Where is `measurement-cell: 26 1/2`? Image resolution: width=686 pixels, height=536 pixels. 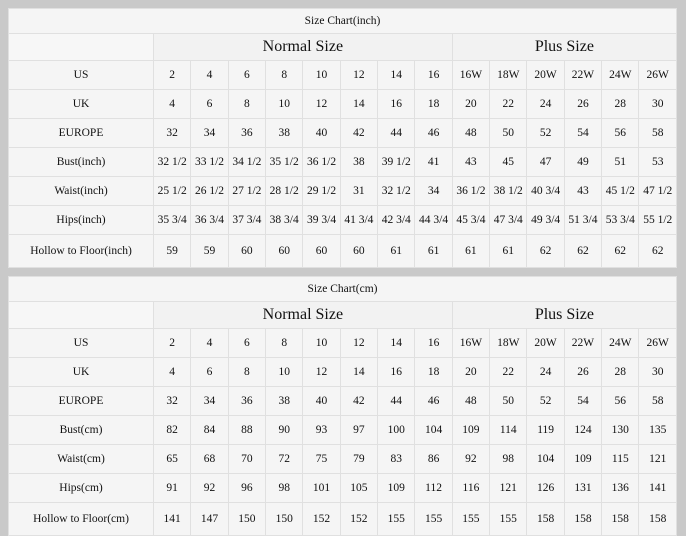
measurement-cell: 26 1/2 is located at coordinates (209, 191).